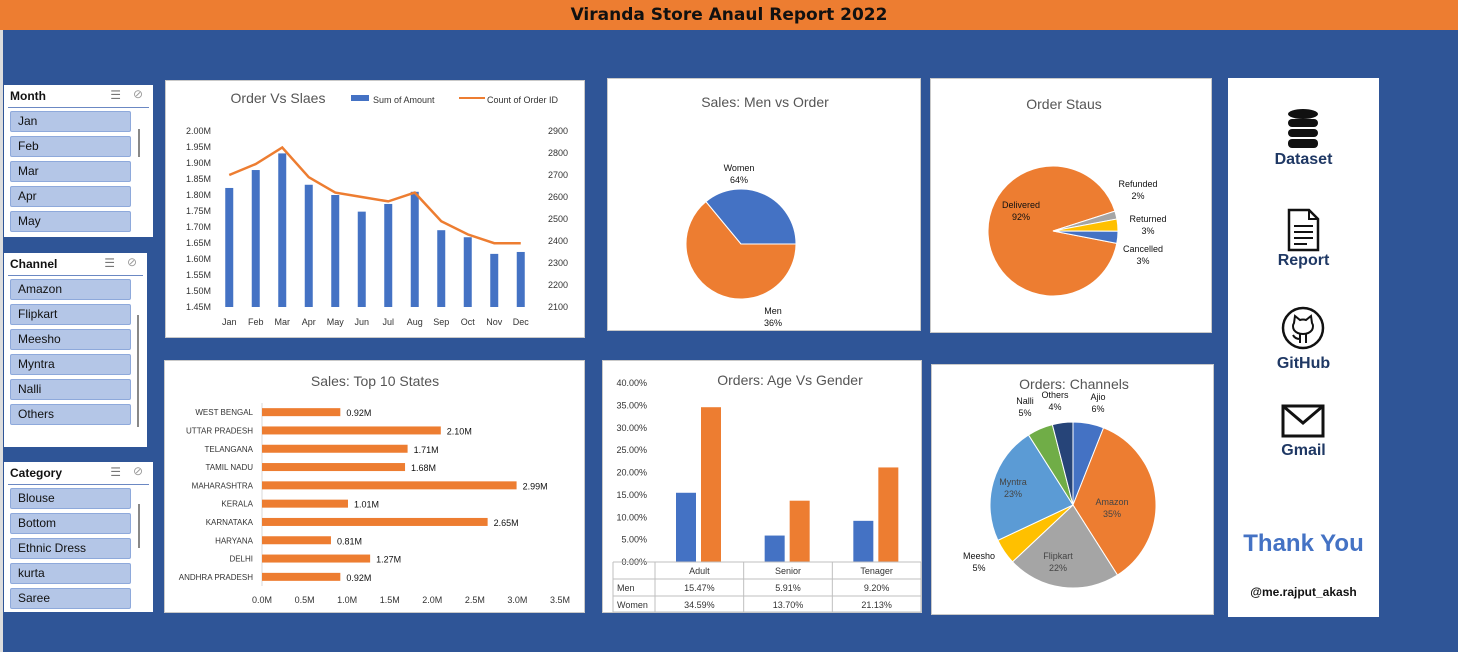 This screenshot has height=652, width=1458. I want to click on x-tick-label: Mar, so click(283, 322).